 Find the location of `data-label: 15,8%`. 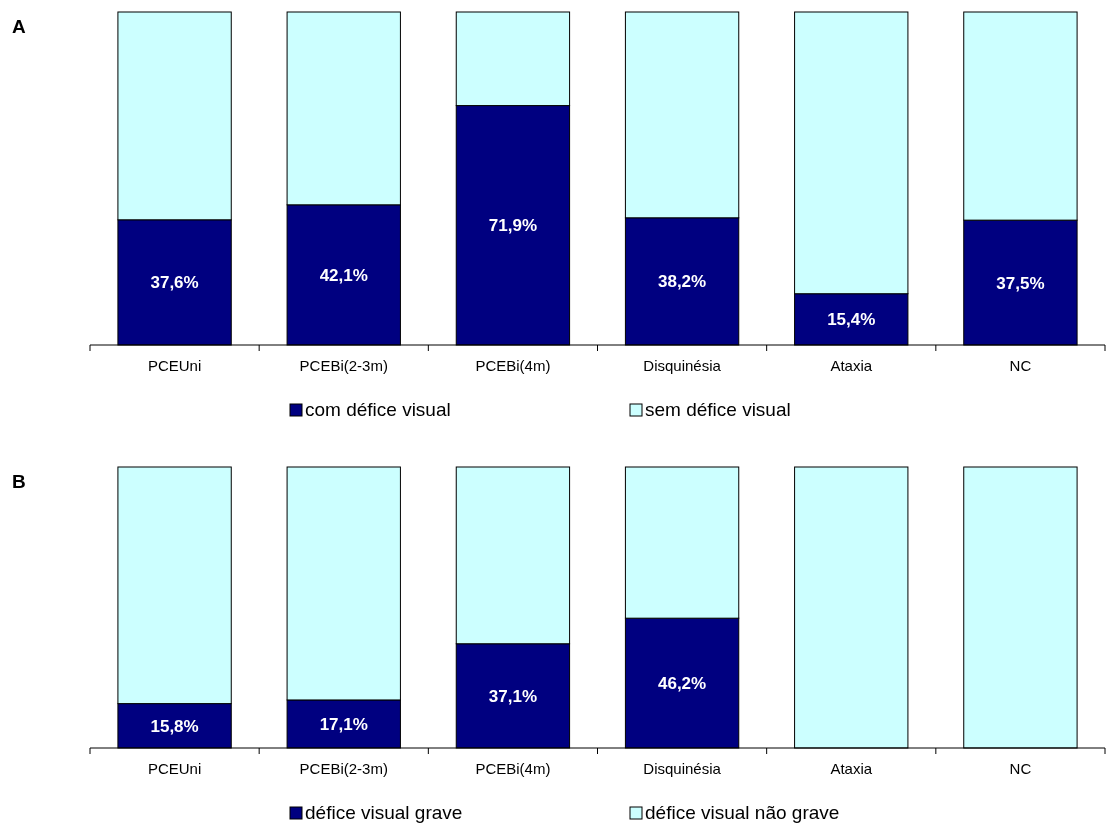

data-label: 15,8% is located at coordinates (174, 726).